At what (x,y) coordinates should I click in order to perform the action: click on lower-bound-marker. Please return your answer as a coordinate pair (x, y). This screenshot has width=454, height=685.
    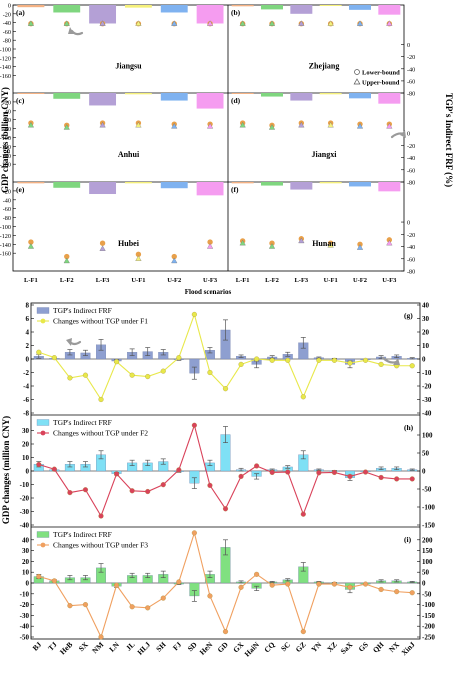
    Looking at the image, I should click on (102, 243).